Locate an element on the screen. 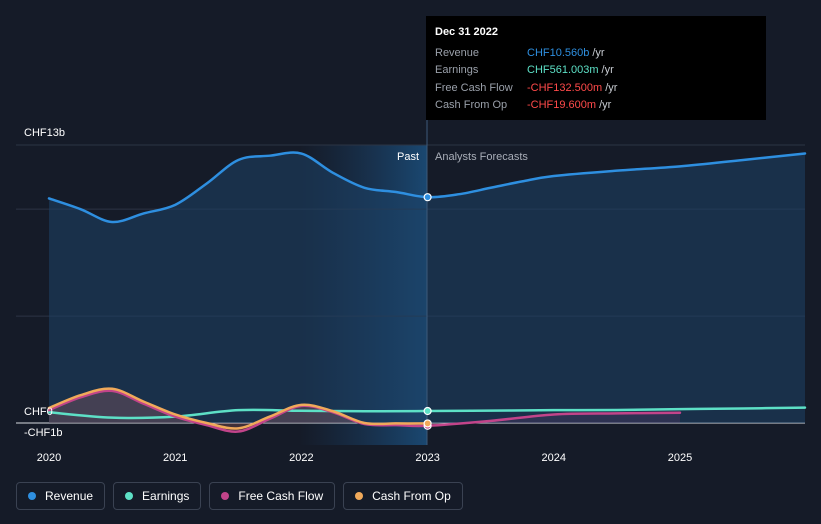 Image resolution: width=821 pixels, height=524 pixels. tooltip-row-free-cash-flow: Free Cash Flow -CHF132.500m /yr is located at coordinates (596, 88).